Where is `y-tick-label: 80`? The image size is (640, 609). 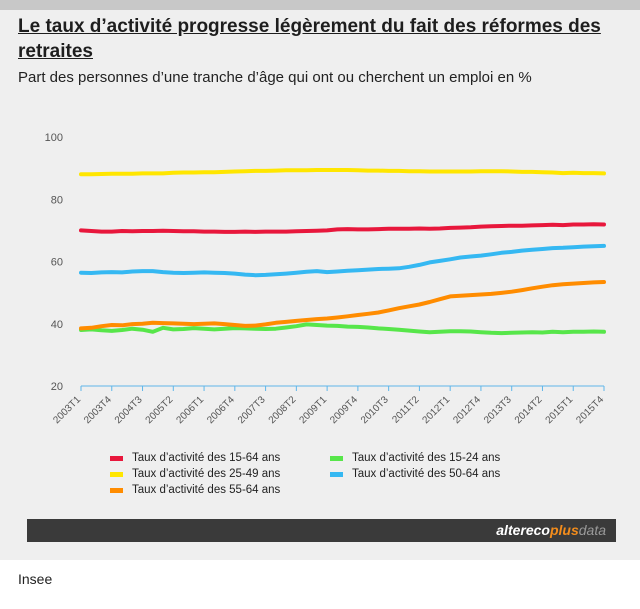 y-tick-label: 80 is located at coordinates (57, 200).